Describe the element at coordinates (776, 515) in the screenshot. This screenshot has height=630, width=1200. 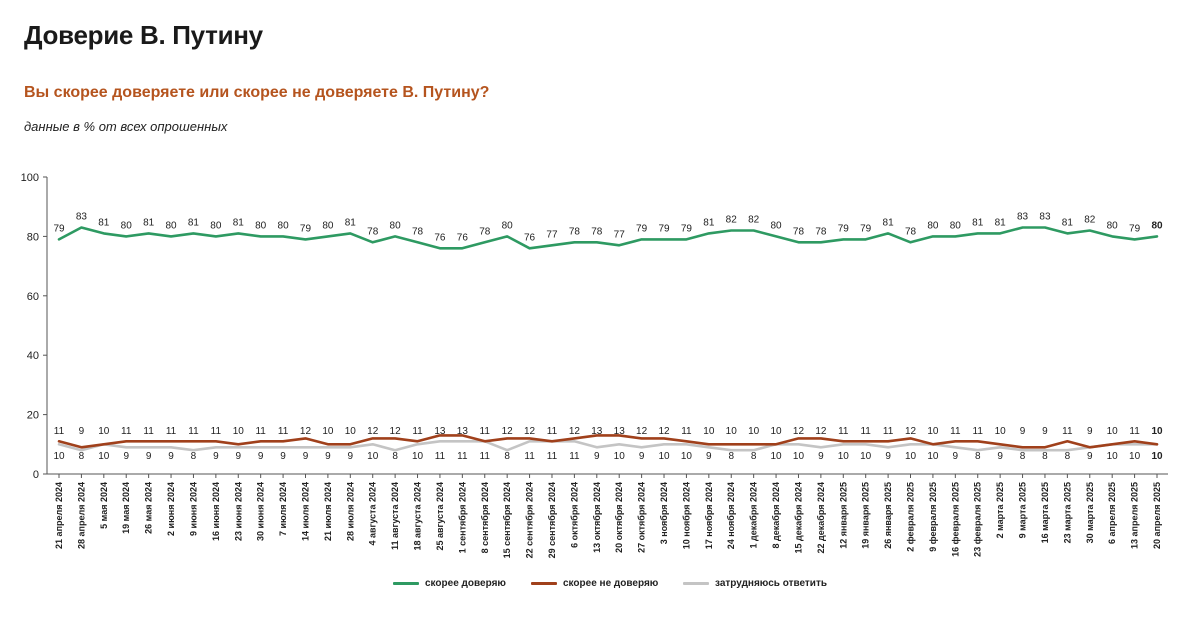
I see `x-tick-label: 8 декабря 2024` at that location.